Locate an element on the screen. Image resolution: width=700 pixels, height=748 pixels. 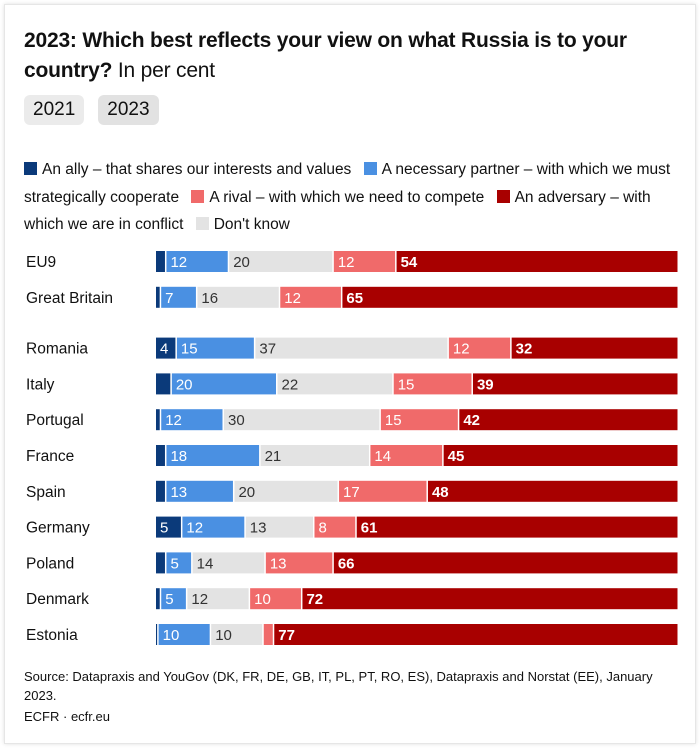
value-label-great-britain-rival: 12 is located at coordinates (292, 298).